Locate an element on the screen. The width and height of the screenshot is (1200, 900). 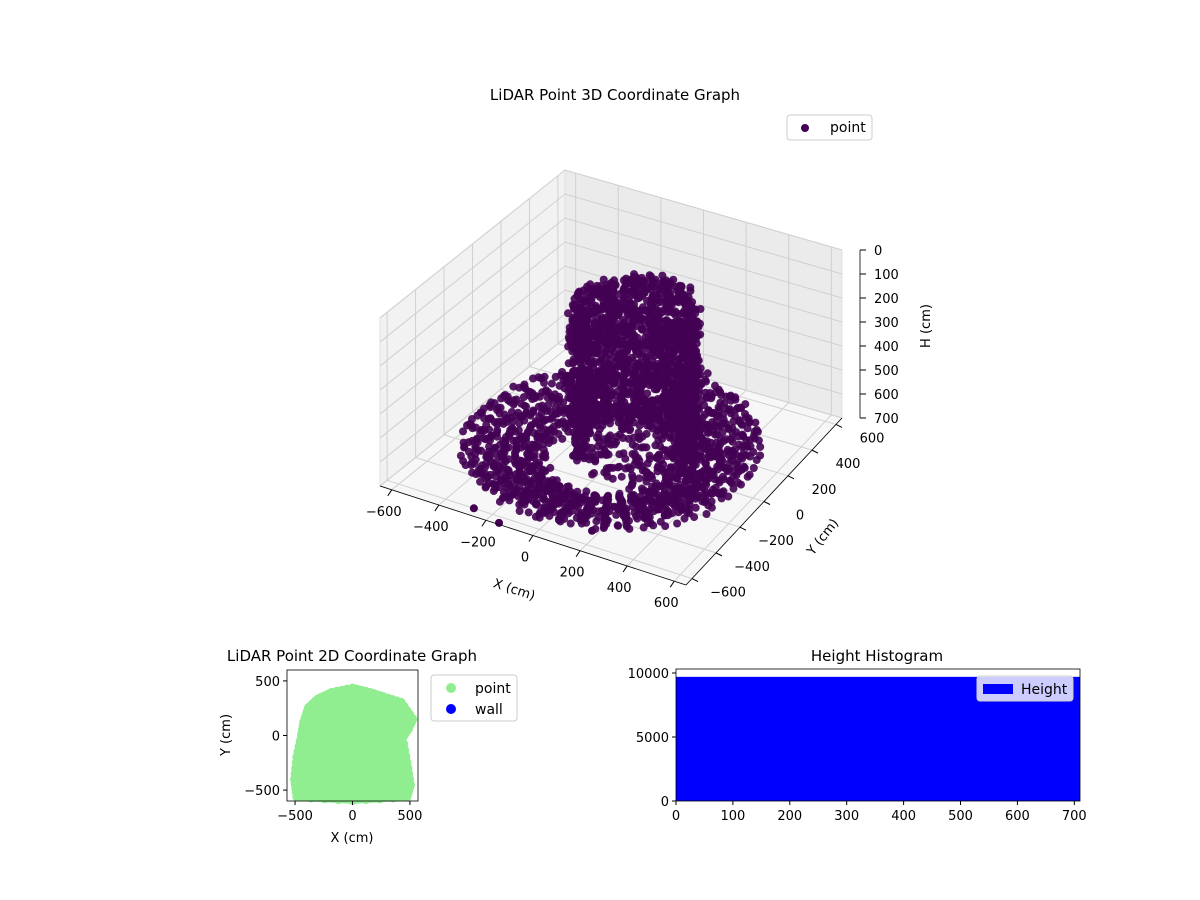
chart-3d-ticklabel-x: −400 is located at coordinates (431, 527).